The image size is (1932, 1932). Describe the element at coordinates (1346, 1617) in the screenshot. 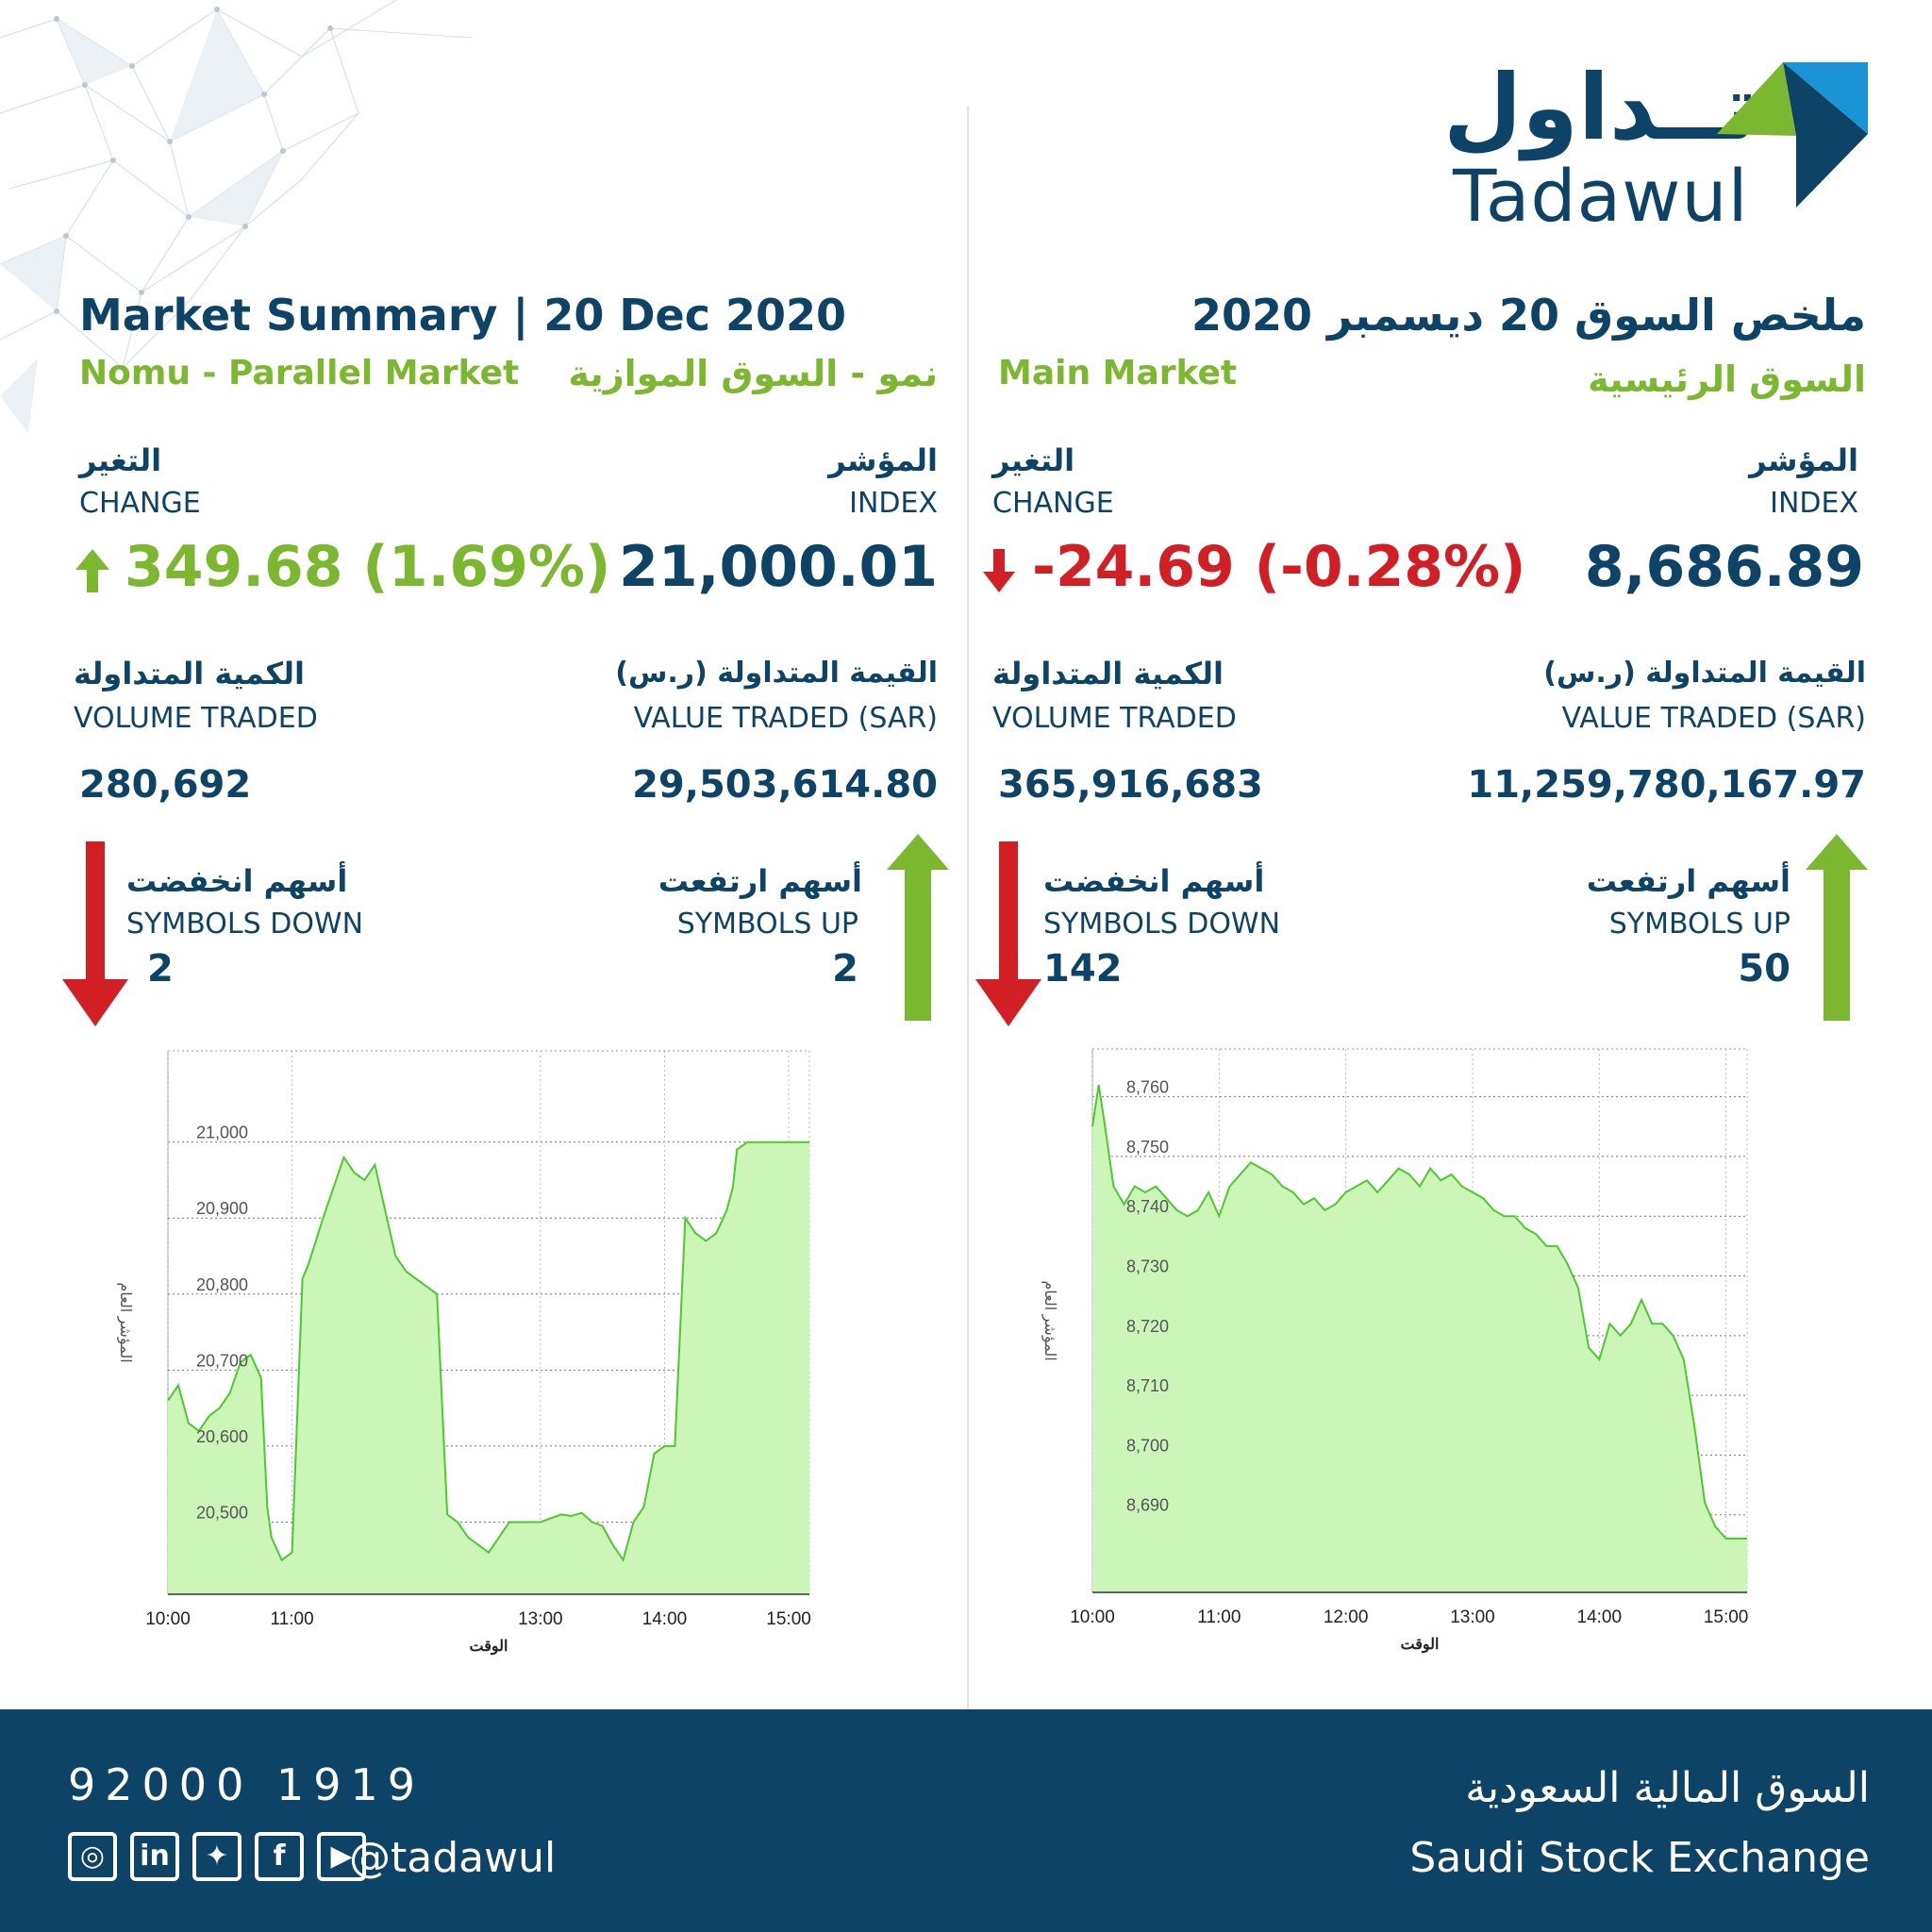

I see `main-x-tick-label: 12:00` at that location.